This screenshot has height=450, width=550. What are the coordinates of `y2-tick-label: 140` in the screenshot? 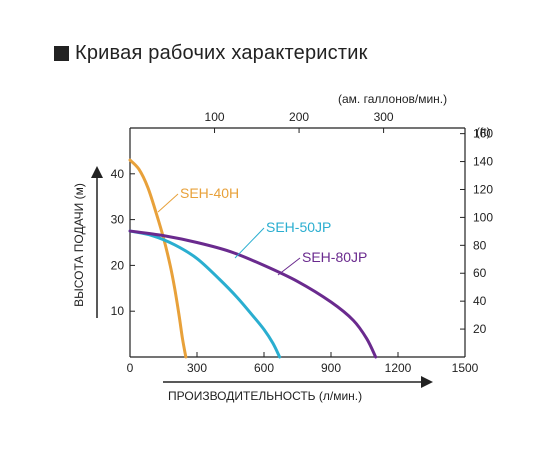 It's located at (483, 162).